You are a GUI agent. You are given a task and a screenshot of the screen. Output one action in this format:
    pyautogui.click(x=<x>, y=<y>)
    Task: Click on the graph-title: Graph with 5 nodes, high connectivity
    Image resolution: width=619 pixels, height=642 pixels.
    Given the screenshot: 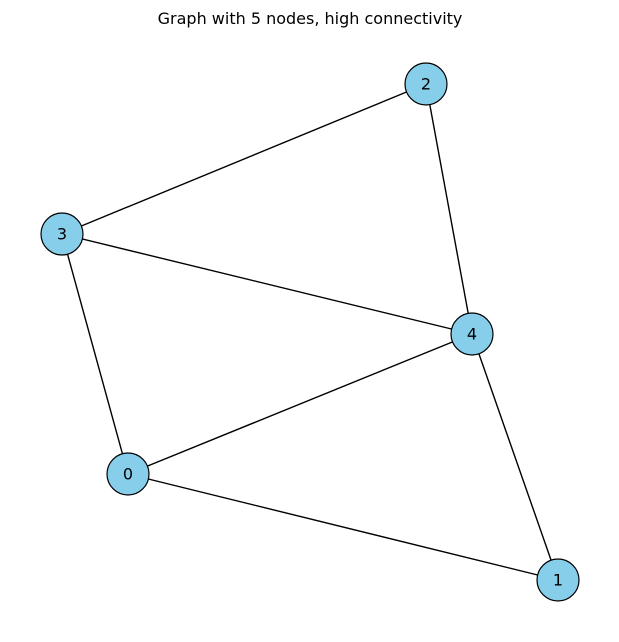 What is the action you would take?
    pyautogui.click(x=310, y=18)
    